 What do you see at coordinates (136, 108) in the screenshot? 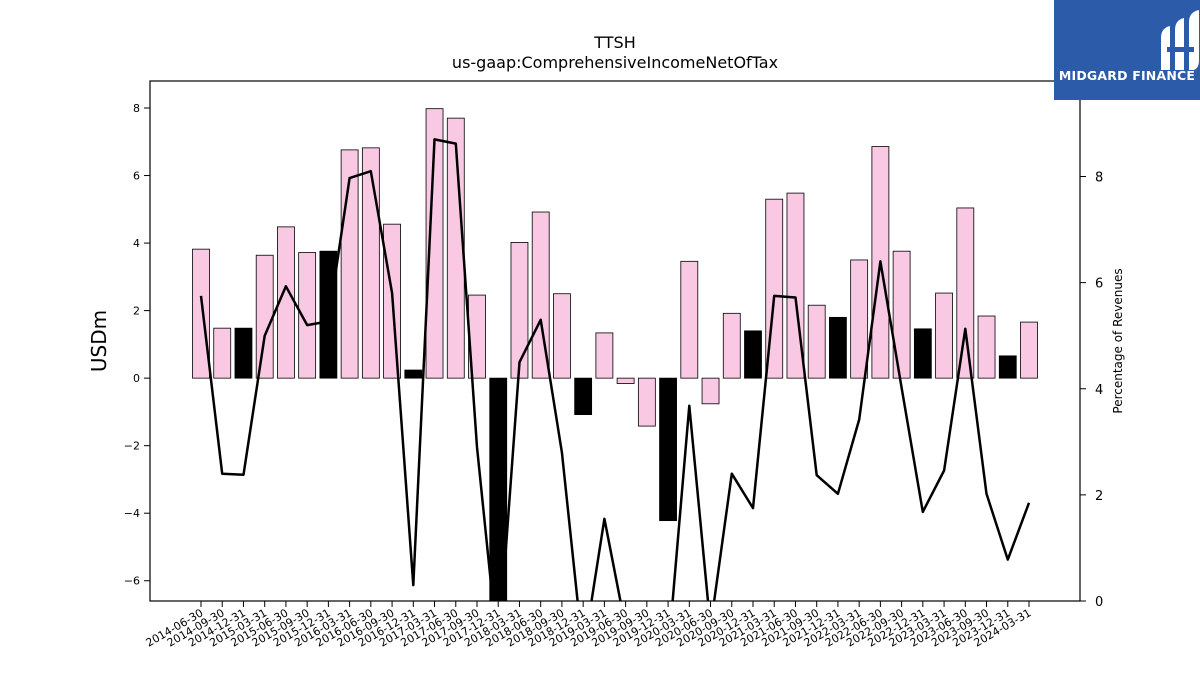
I see `y-tick-label: 8` at bounding box center [136, 108].